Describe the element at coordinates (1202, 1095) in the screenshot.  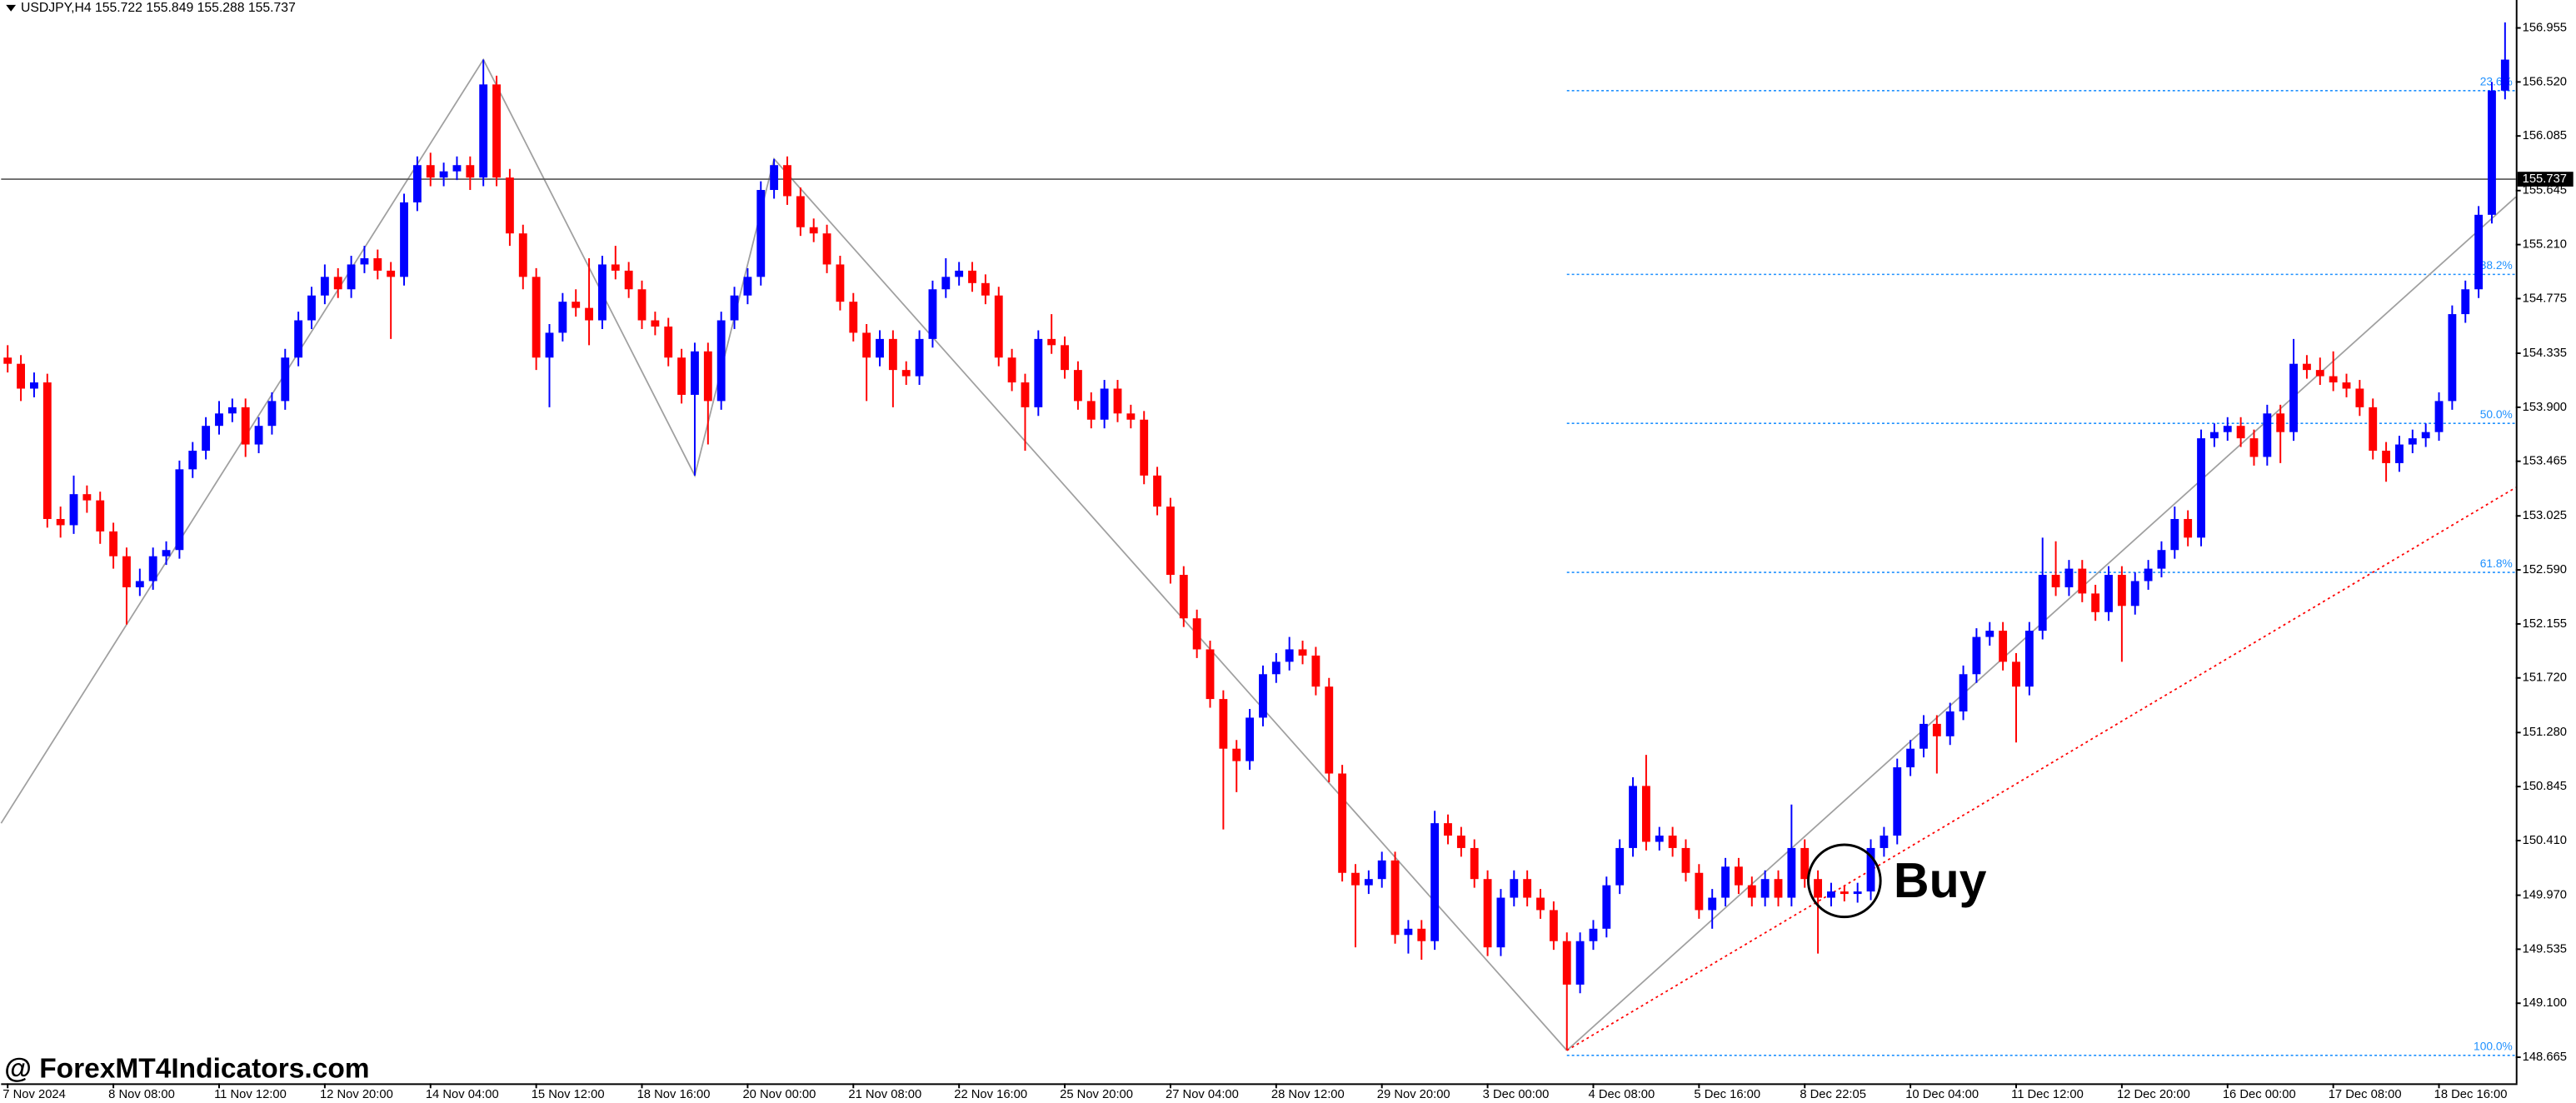
I see `x-tick-label: 27 Nov 04:00` at that location.